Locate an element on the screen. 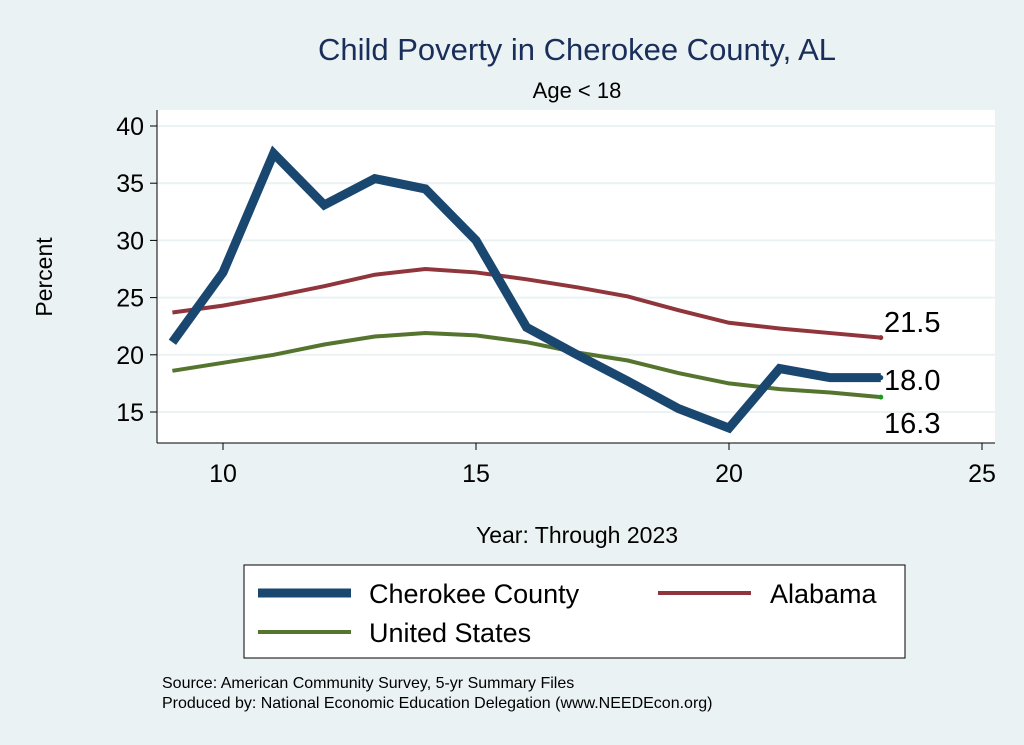  x-tick-label: 25 is located at coordinates (982, 474).